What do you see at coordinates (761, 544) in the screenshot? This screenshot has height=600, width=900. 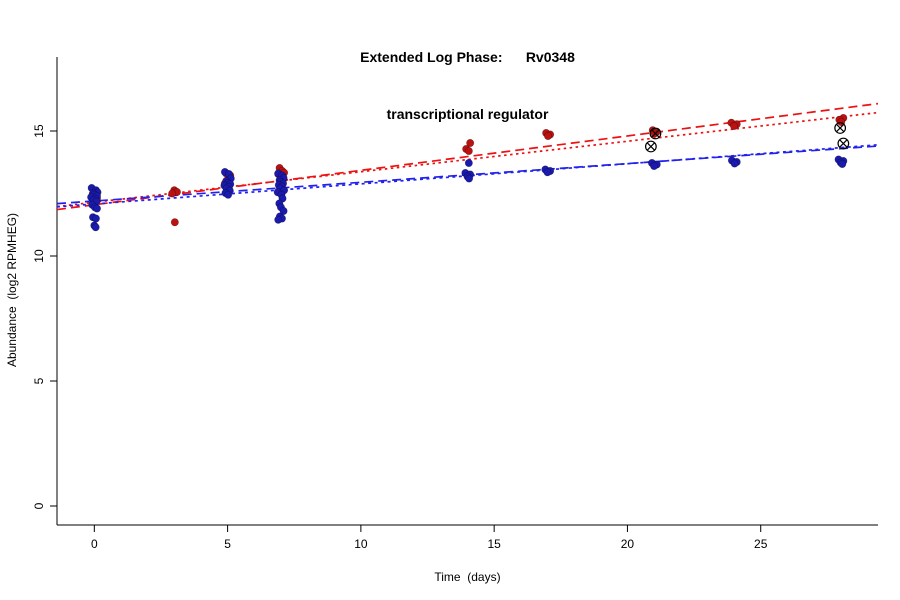 I see `x-tick-label: 25` at bounding box center [761, 544].